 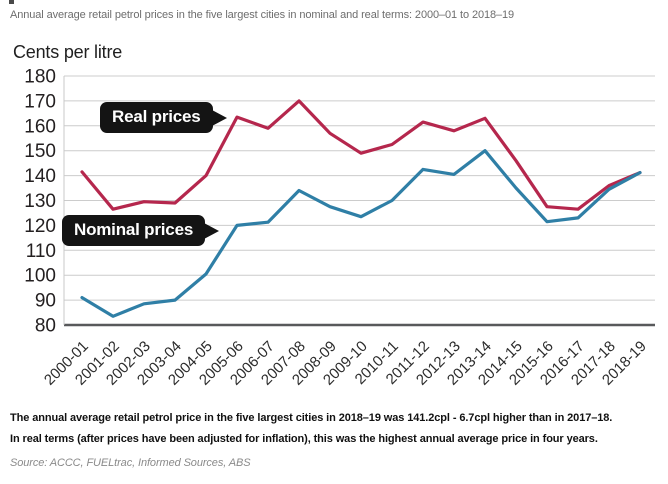 What do you see at coordinates (11, 2) in the screenshot?
I see `screen-artifact` at bounding box center [11, 2].